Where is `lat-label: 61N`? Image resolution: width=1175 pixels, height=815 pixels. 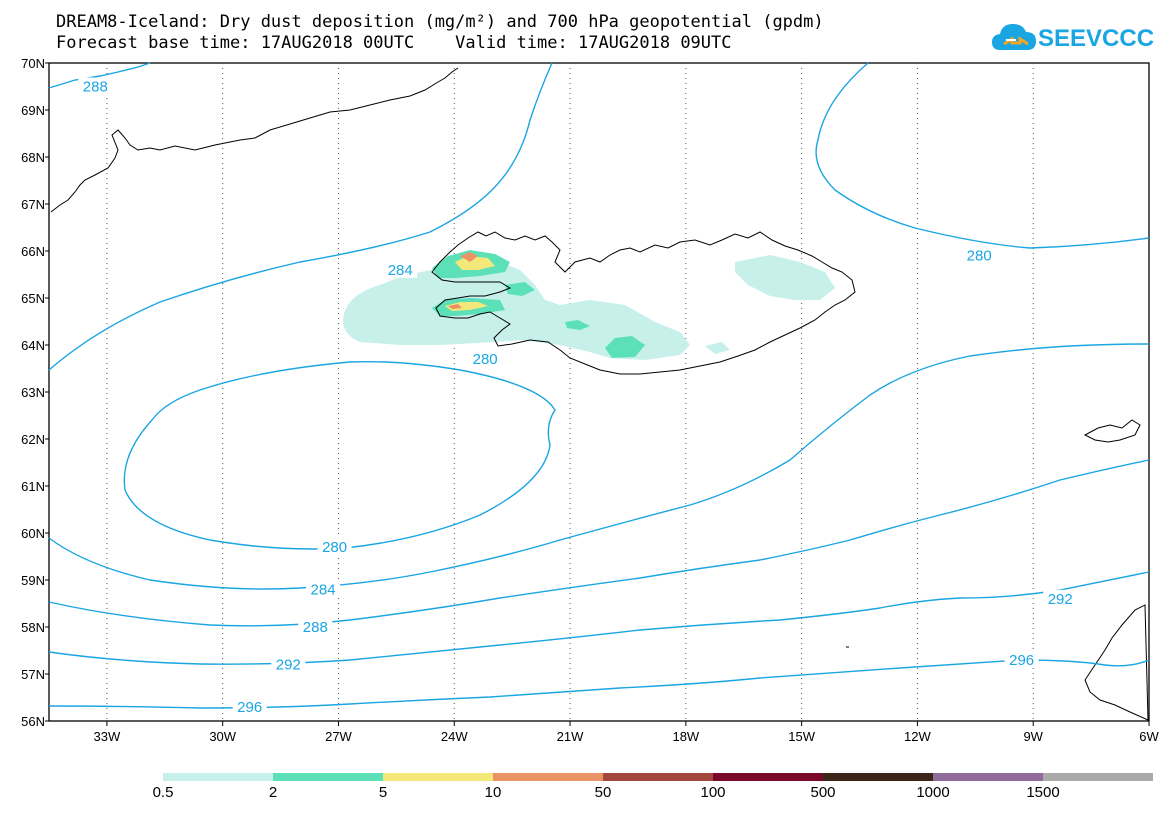 lat-label: 61N is located at coordinates (33, 486).